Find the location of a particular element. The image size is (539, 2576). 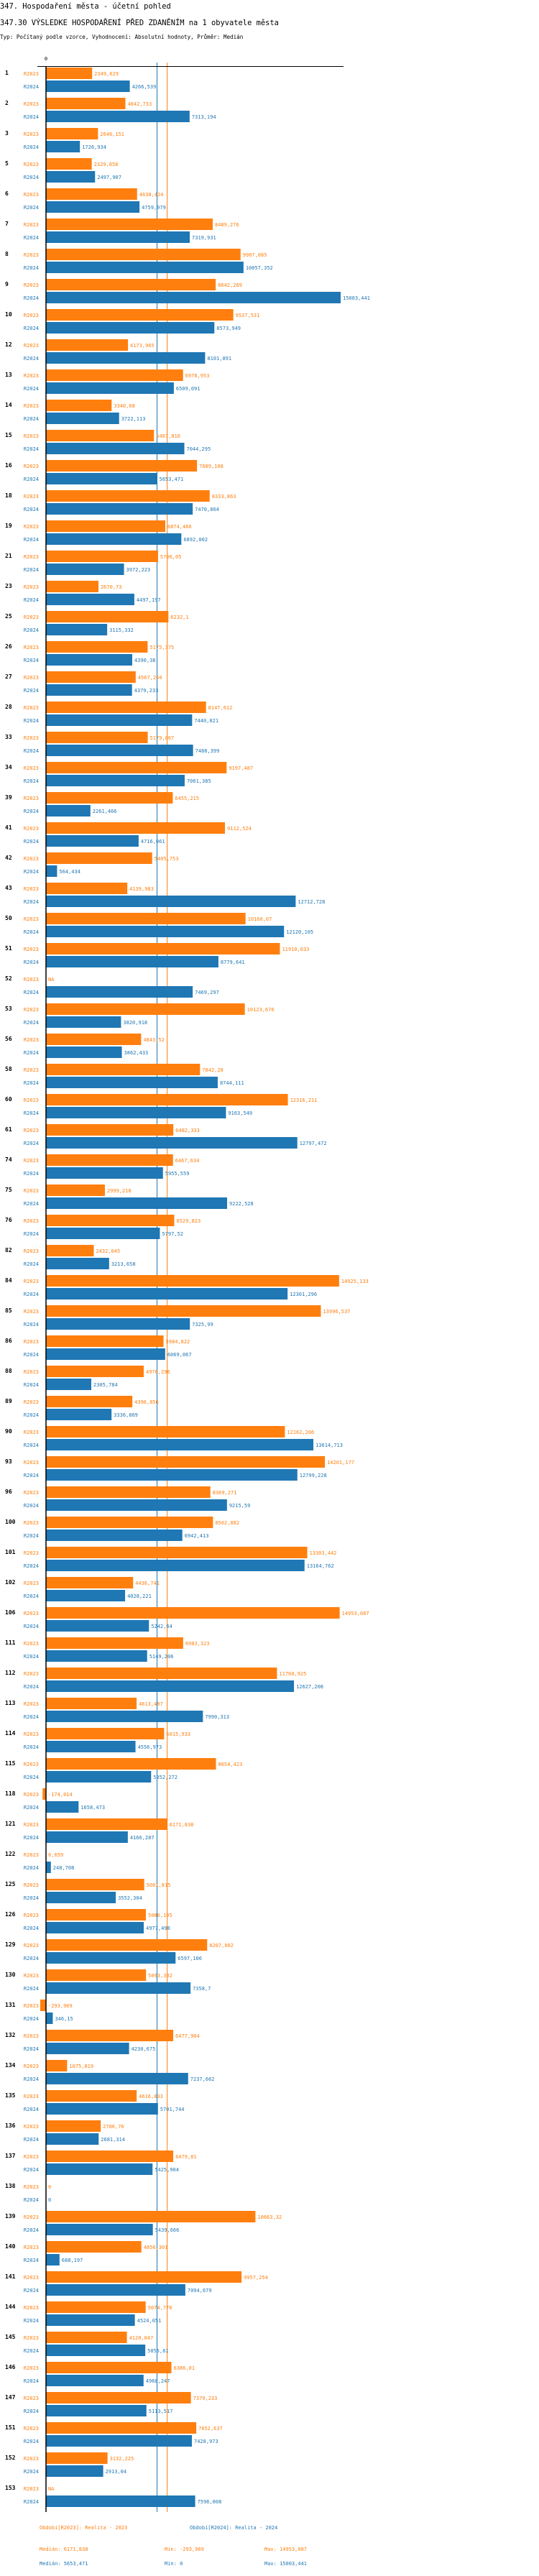

category-label: 90 is located at coordinates (8, 1431).